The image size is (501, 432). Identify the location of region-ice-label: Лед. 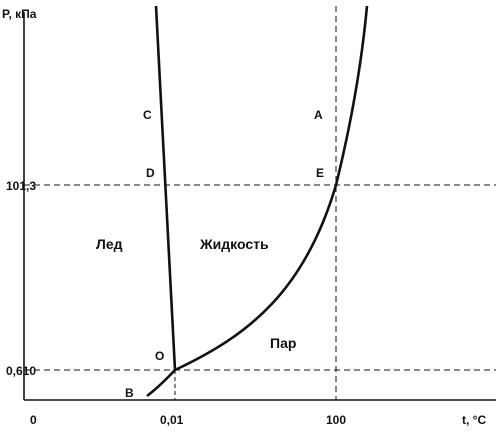
(109, 244).